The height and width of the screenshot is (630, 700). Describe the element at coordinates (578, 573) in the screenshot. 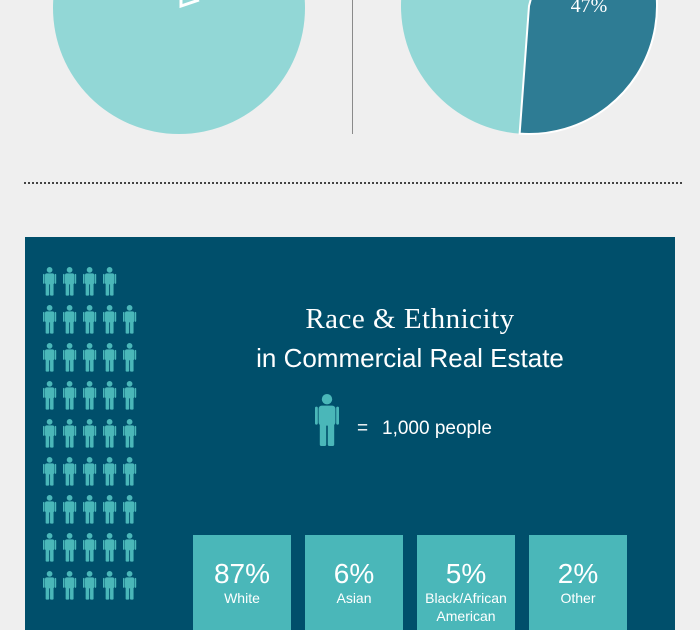

I see `stat-percent: 2%` at that location.